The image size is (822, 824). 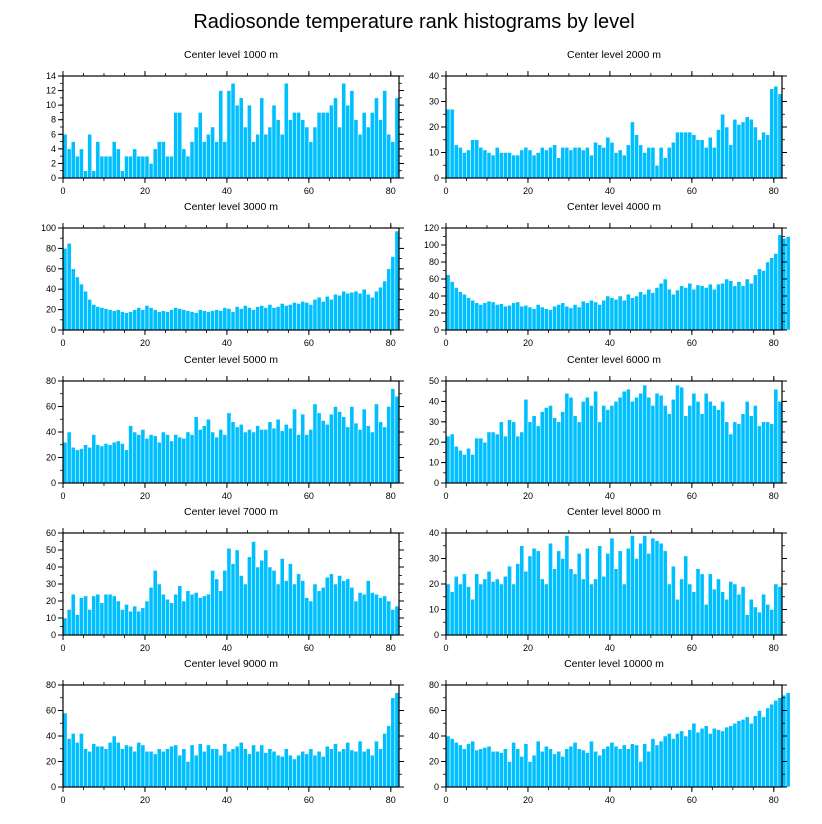 I want to click on panel-3: Center level 3000 m 0 20 40 60 80 100 0 20 40 60 80, so click(x=222, y=274).